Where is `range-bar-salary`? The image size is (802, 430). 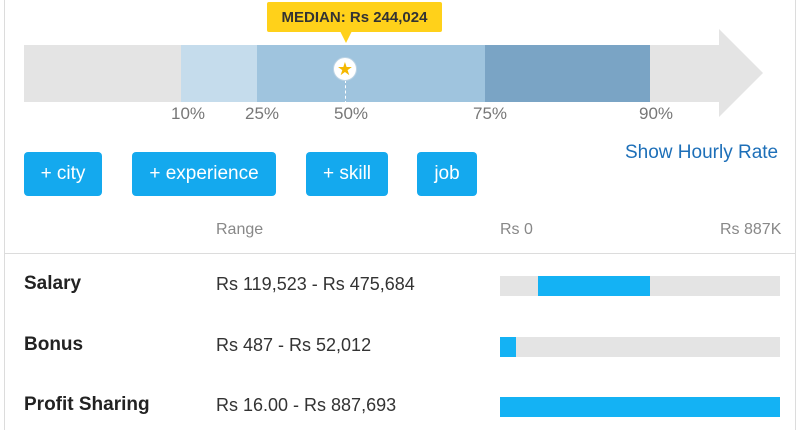
range-bar-salary is located at coordinates (640, 286).